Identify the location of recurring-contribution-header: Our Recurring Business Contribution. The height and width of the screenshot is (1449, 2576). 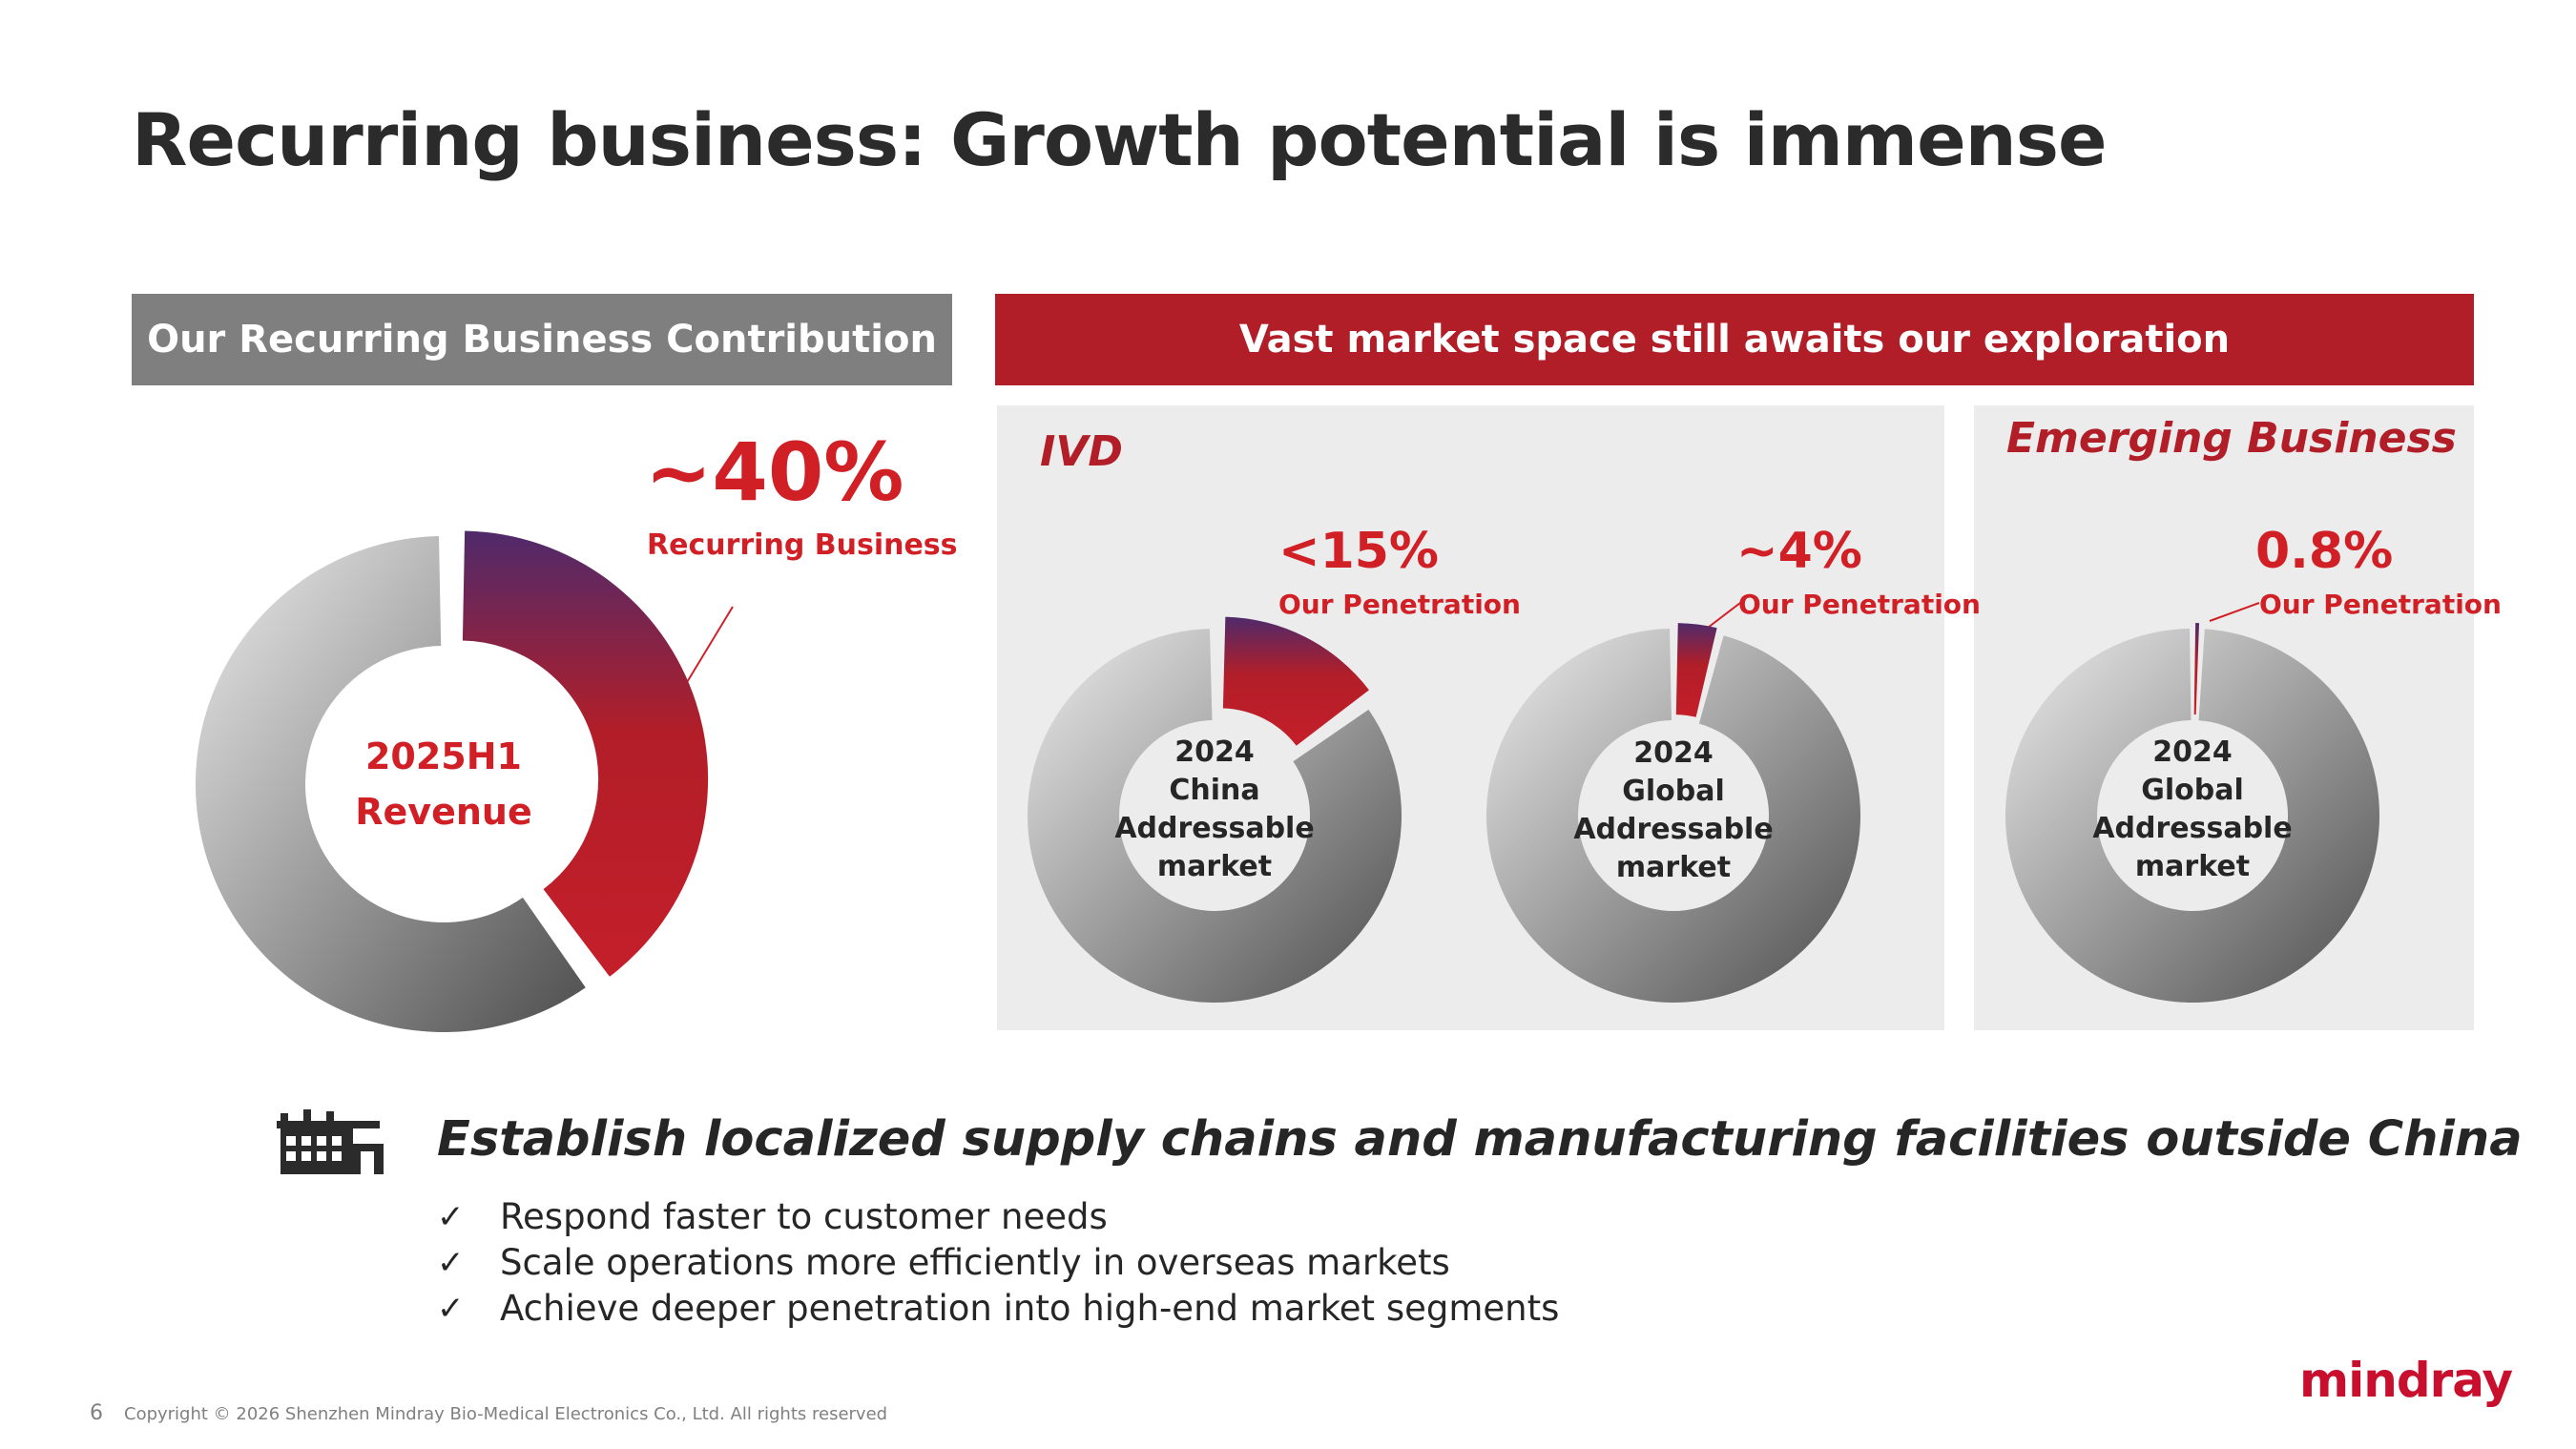
(542, 339).